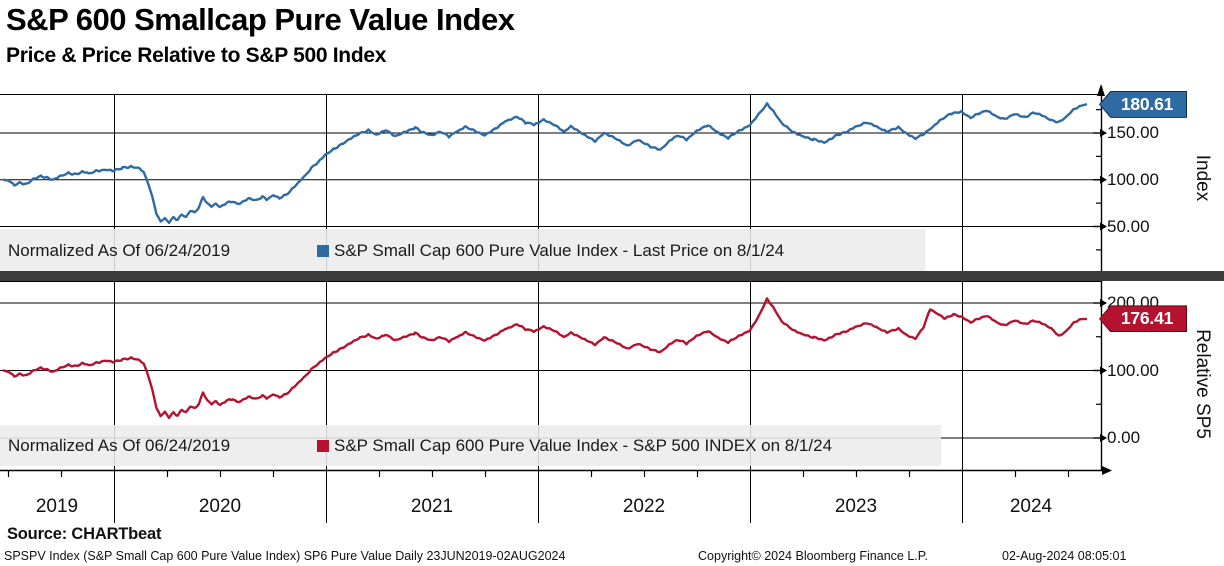  I want to click on last-price-badge-index-value: 180.61, so click(1143, 104).